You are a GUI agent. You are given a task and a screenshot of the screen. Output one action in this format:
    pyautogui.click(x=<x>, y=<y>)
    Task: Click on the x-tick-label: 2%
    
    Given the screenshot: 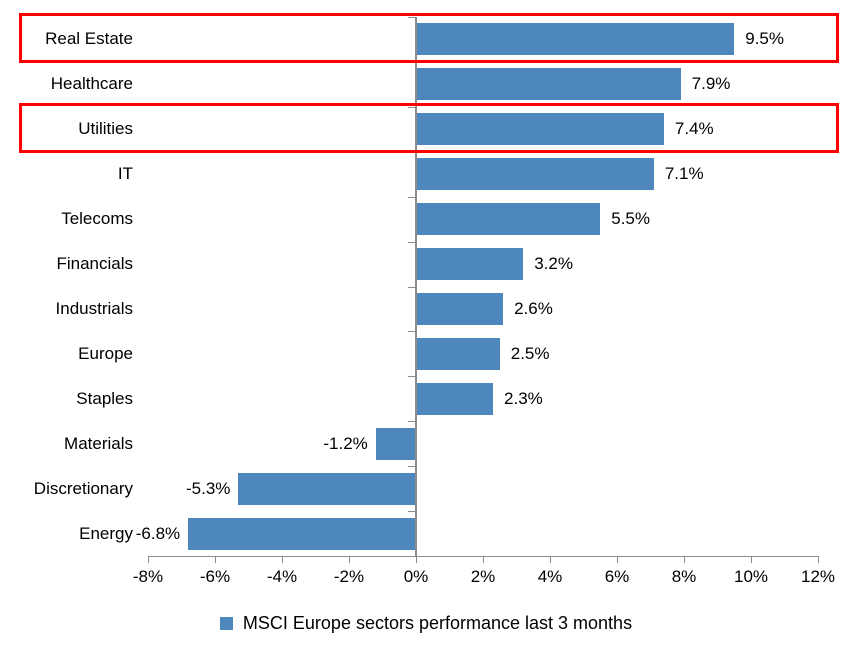 What is the action you would take?
    pyautogui.click(x=483, y=576)
    